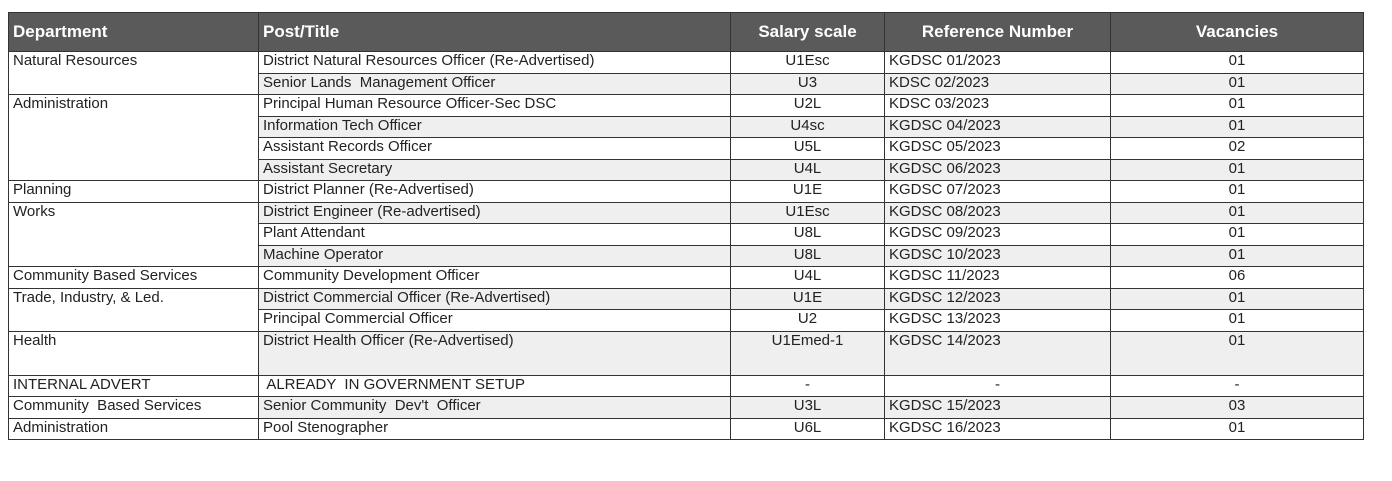 The width and height of the screenshot is (1392, 481). What do you see at coordinates (494, 83) in the screenshot?
I see `post-cell: Senior Lands Management Officer` at bounding box center [494, 83].